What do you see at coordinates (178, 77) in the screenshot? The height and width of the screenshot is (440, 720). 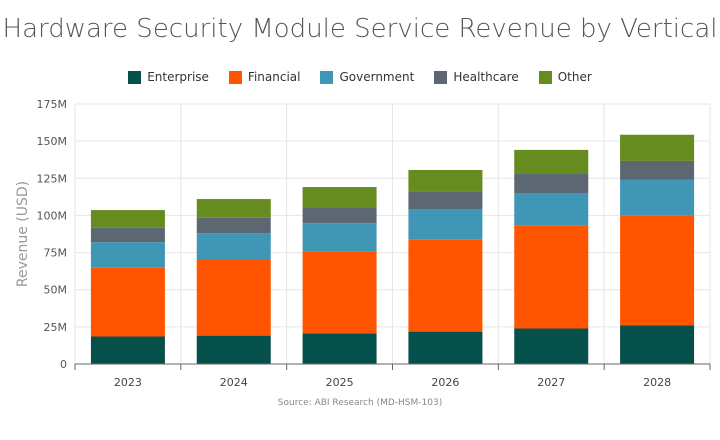 I see `legend-label: Enterprise` at bounding box center [178, 77].